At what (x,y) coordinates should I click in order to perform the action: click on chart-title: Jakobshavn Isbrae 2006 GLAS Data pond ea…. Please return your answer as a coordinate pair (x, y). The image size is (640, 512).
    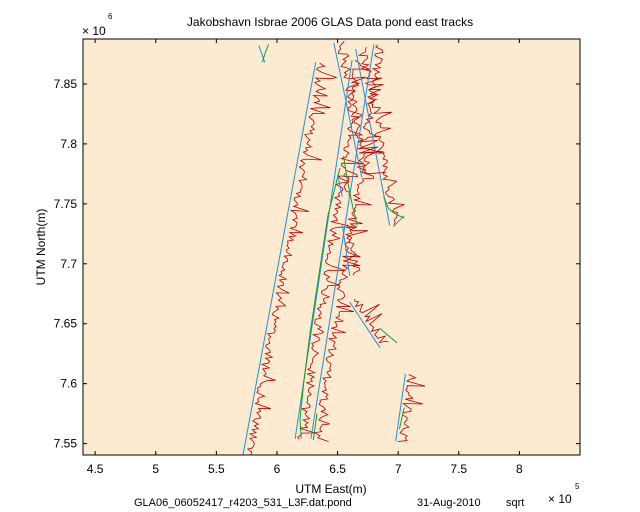
    Looking at the image, I should click on (330, 22).